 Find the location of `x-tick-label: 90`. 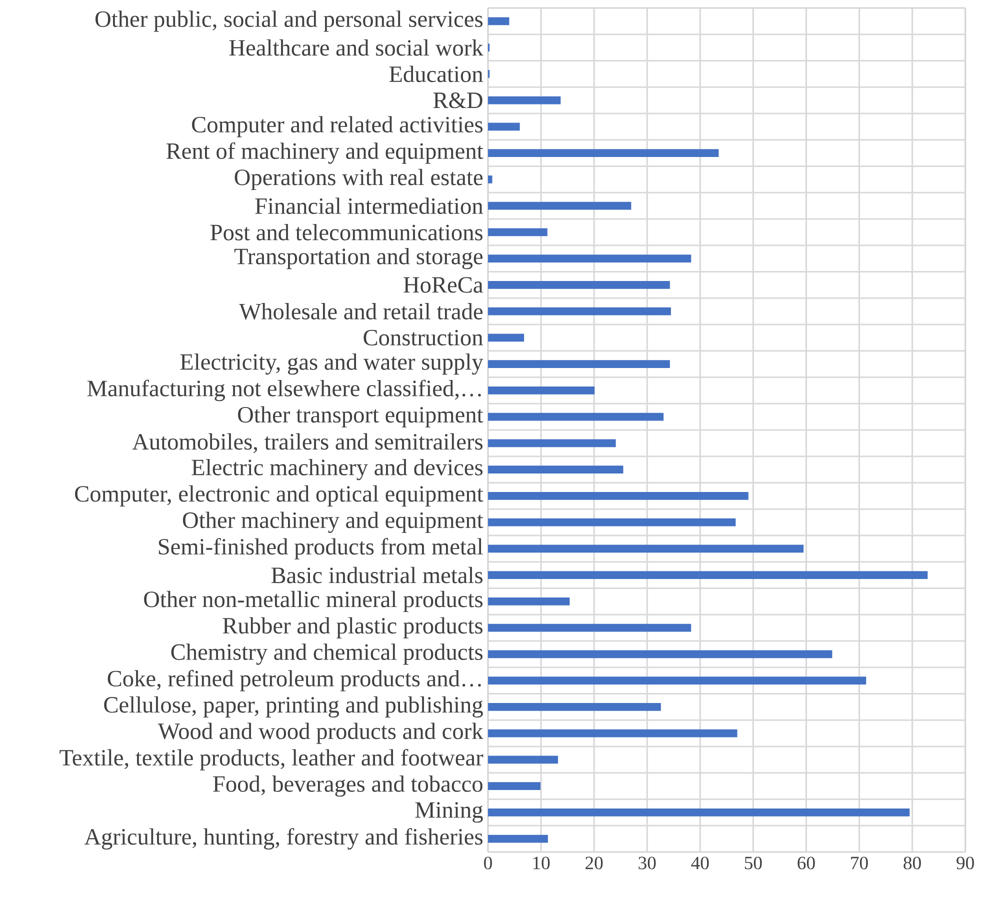

x-tick-label: 90 is located at coordinates (965, 863).